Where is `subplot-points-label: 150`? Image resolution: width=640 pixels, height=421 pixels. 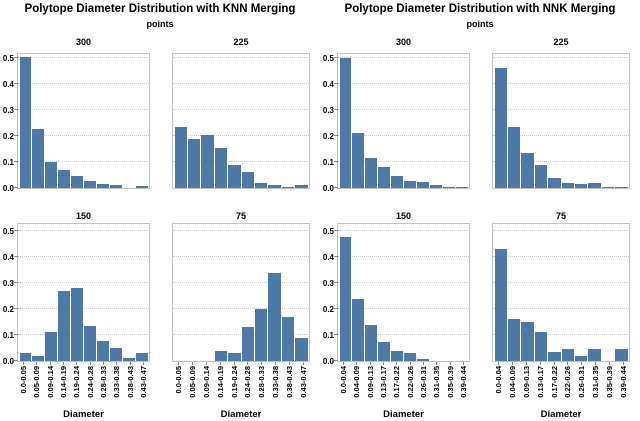
subplot-points-label: 150 is located at coordinates (403, 216).